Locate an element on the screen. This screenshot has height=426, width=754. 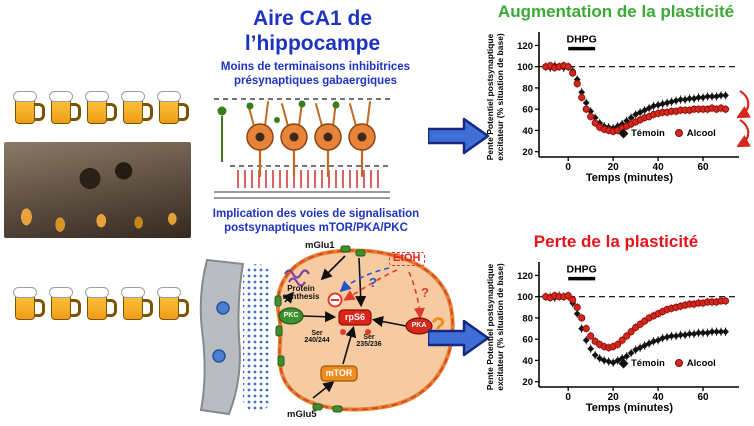
glutamate-receptors is located at coordinates (320, 329).